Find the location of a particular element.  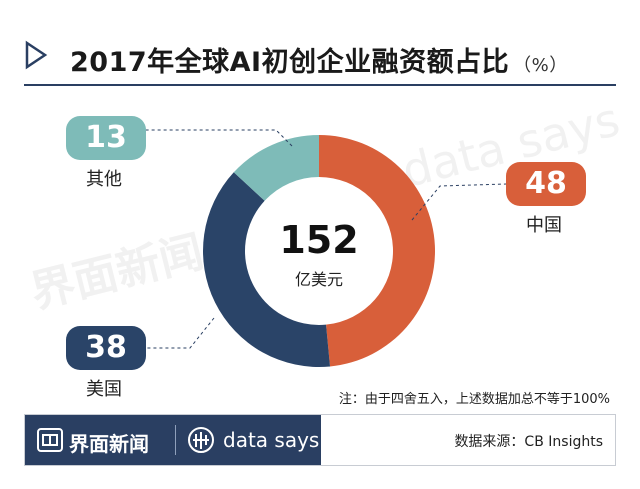

total-unit: 亿美元 is located at coordinates (318, 279).